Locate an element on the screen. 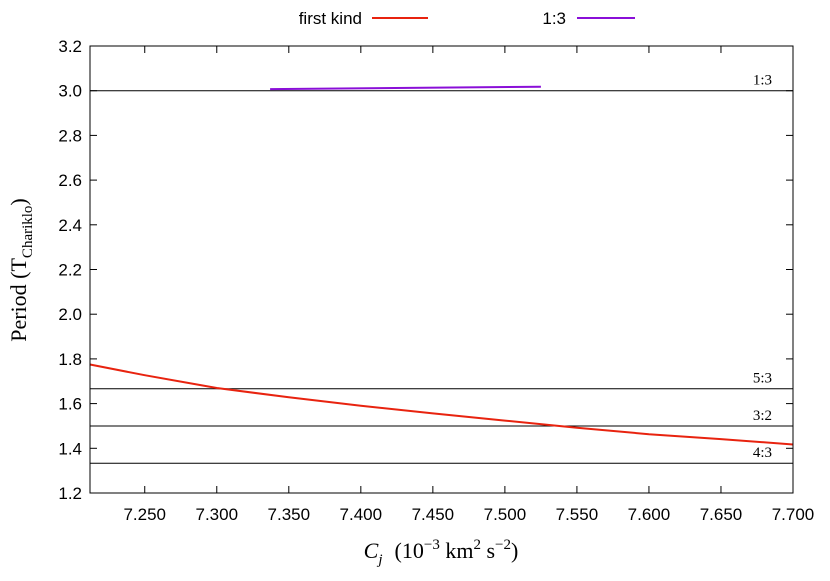 The height and width of the screenshot is (581, 830). x-axis-label-main: C is located at coordinates (371, 550).